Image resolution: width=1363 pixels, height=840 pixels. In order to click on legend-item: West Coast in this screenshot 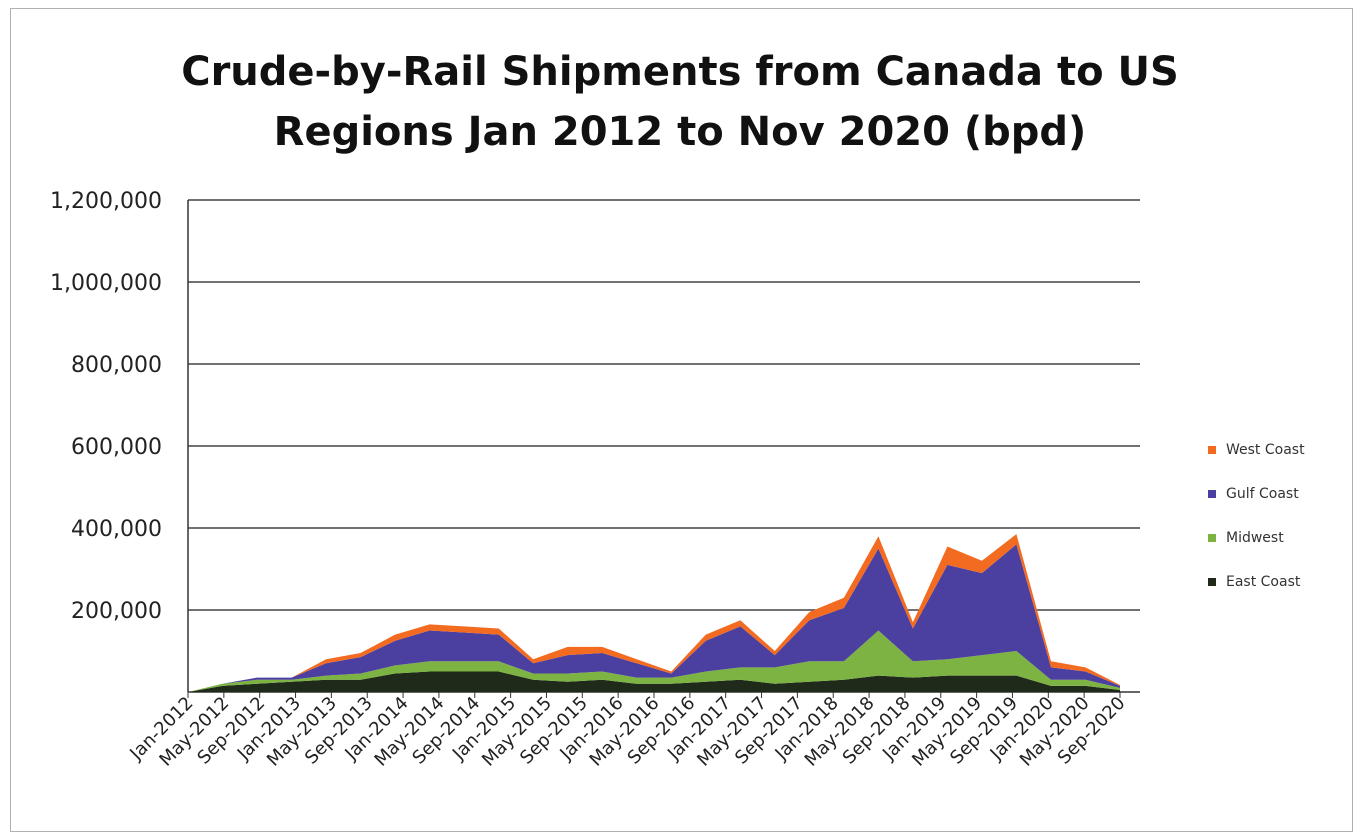, I will do `click(1283, 450)`.